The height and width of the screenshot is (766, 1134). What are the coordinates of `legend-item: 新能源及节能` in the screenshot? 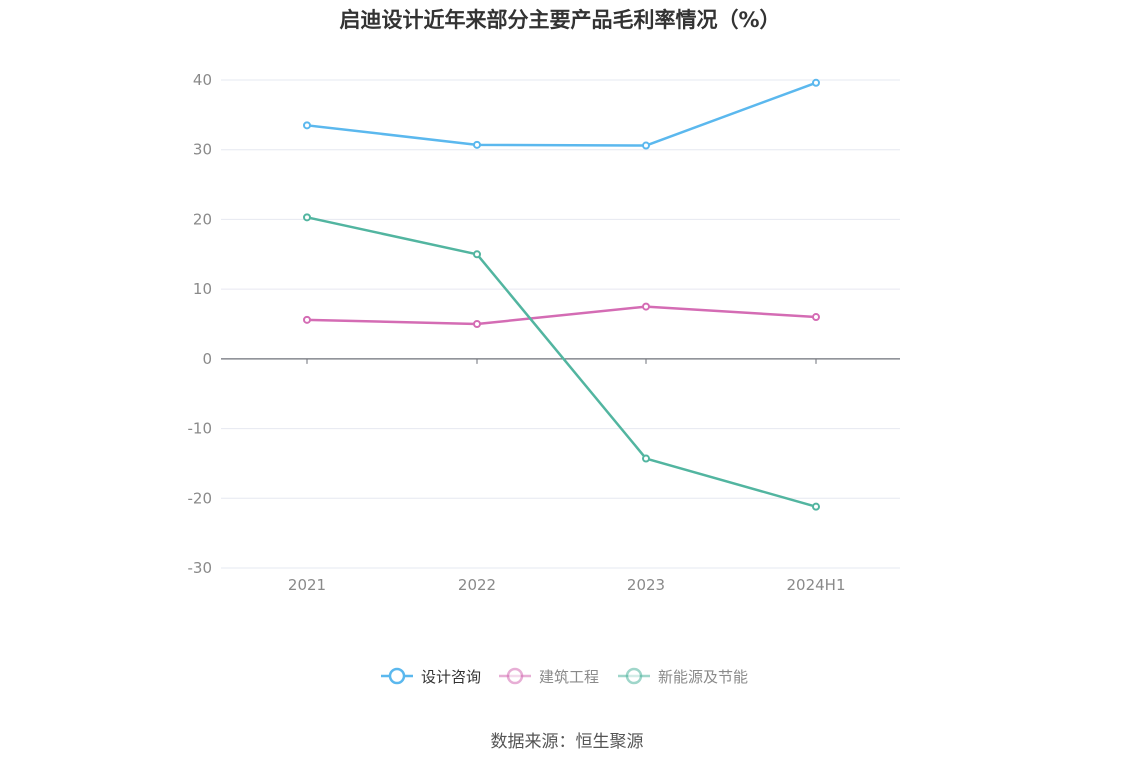 It's located at (683, 676).